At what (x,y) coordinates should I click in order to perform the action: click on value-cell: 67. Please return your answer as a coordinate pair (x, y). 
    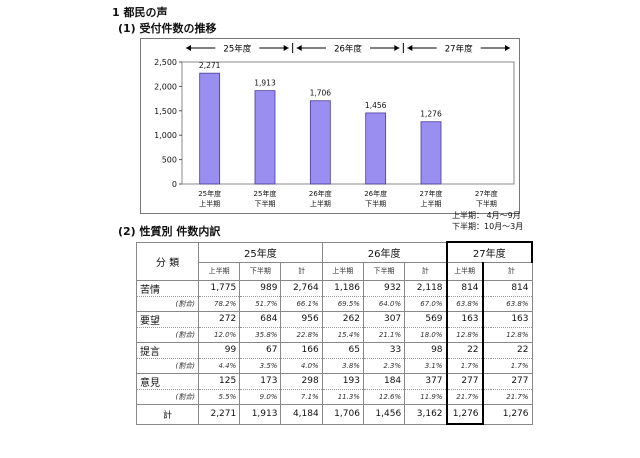
    Looking at the image, I should click on (260, 350).